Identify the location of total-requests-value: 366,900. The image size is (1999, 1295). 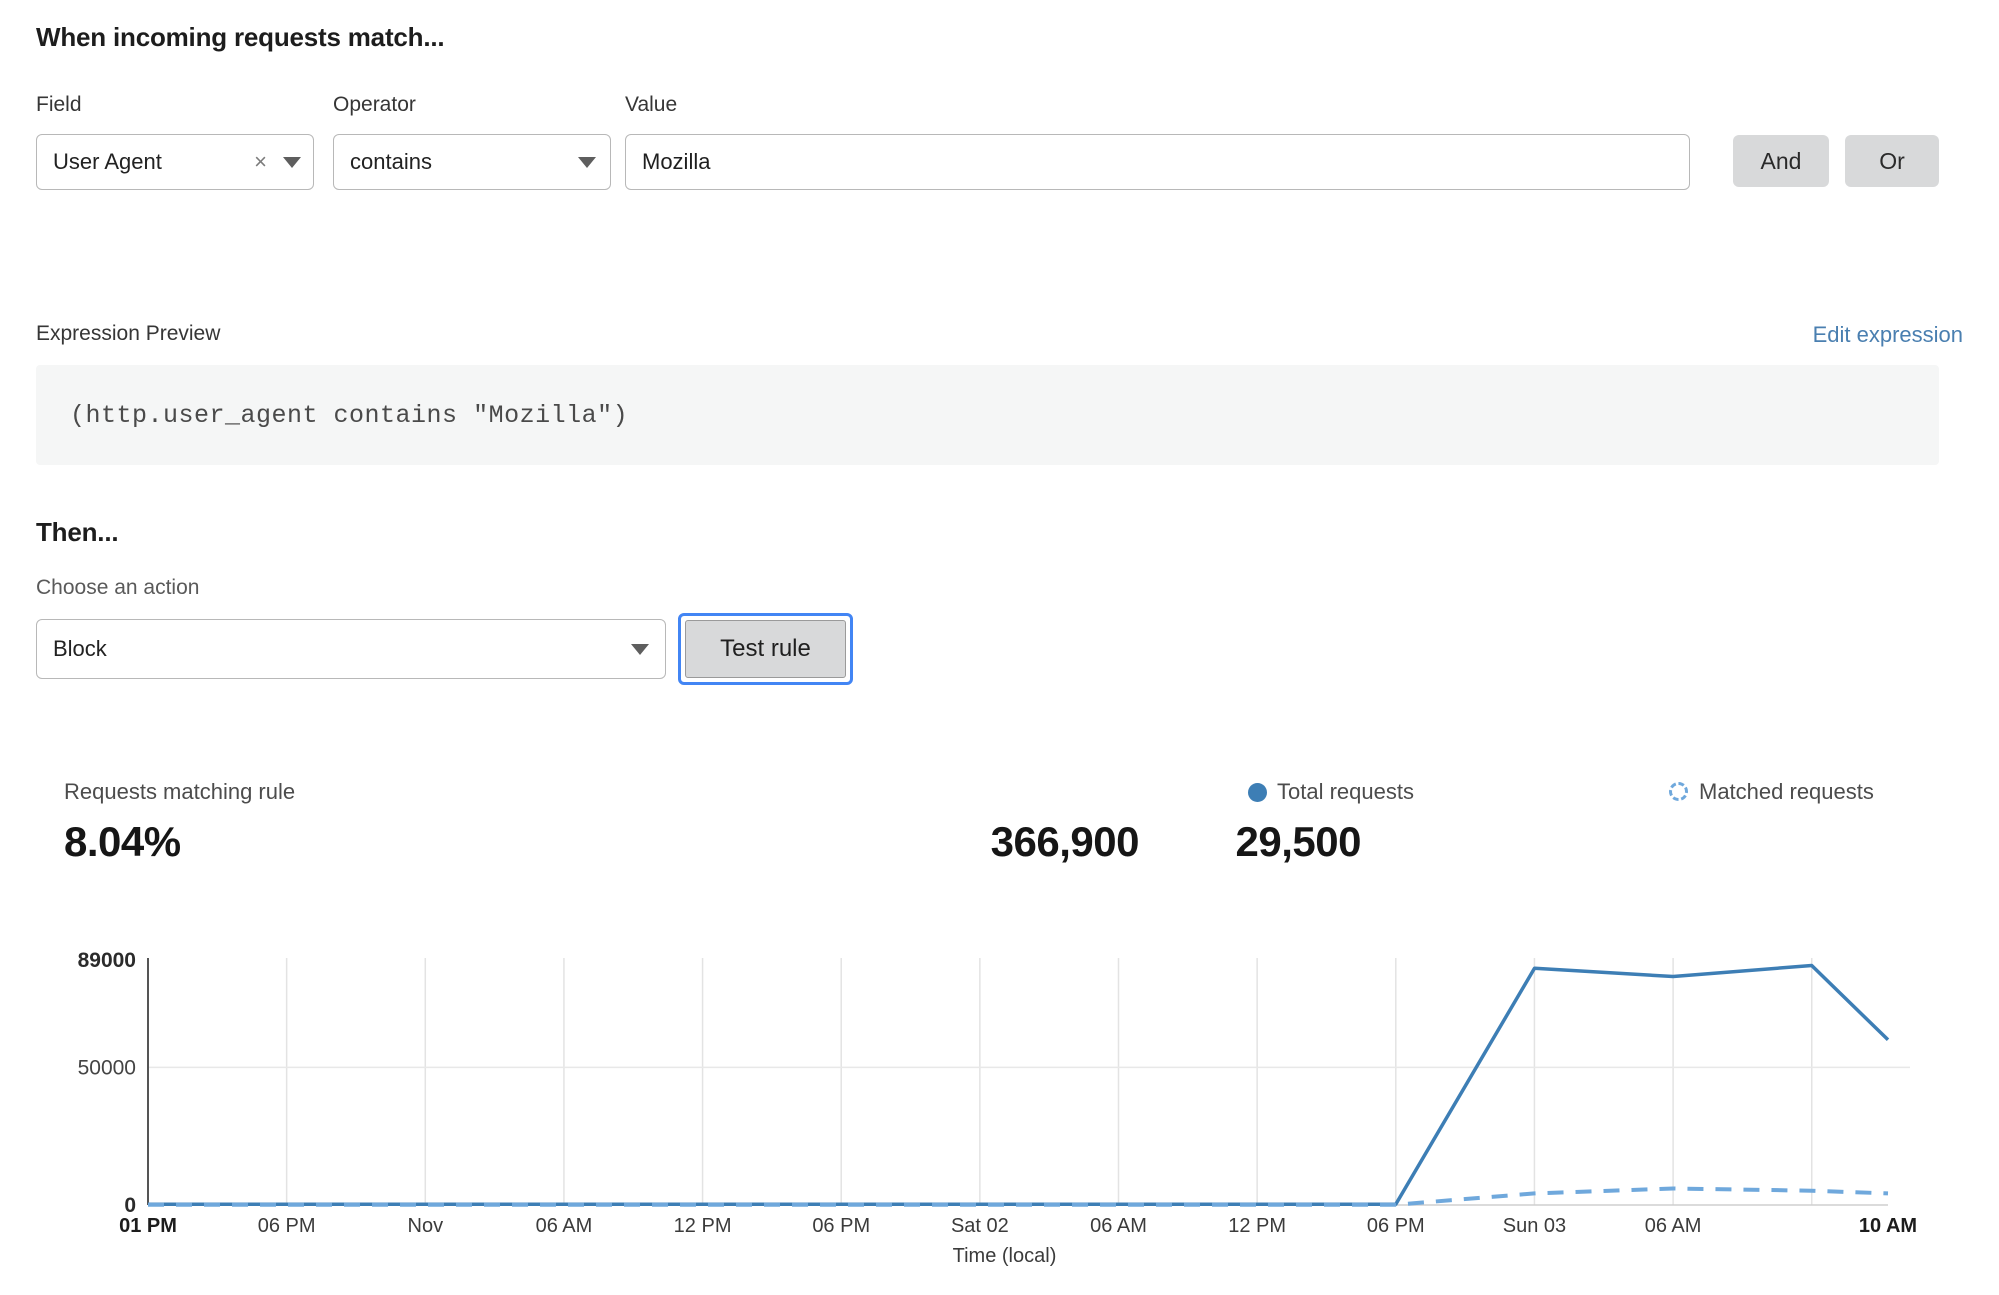
(1065, 841).